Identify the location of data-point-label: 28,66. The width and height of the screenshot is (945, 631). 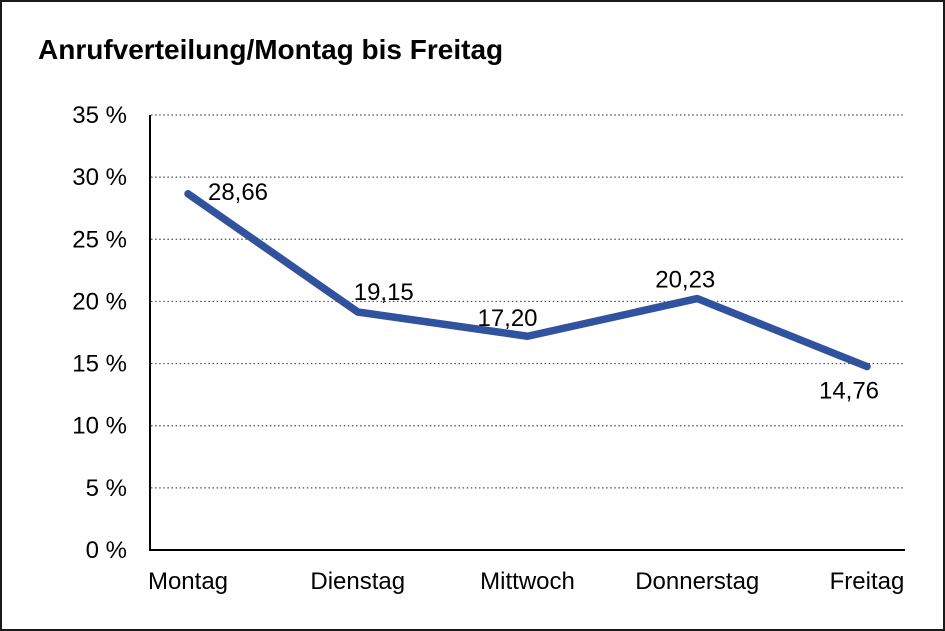
(238, 192).